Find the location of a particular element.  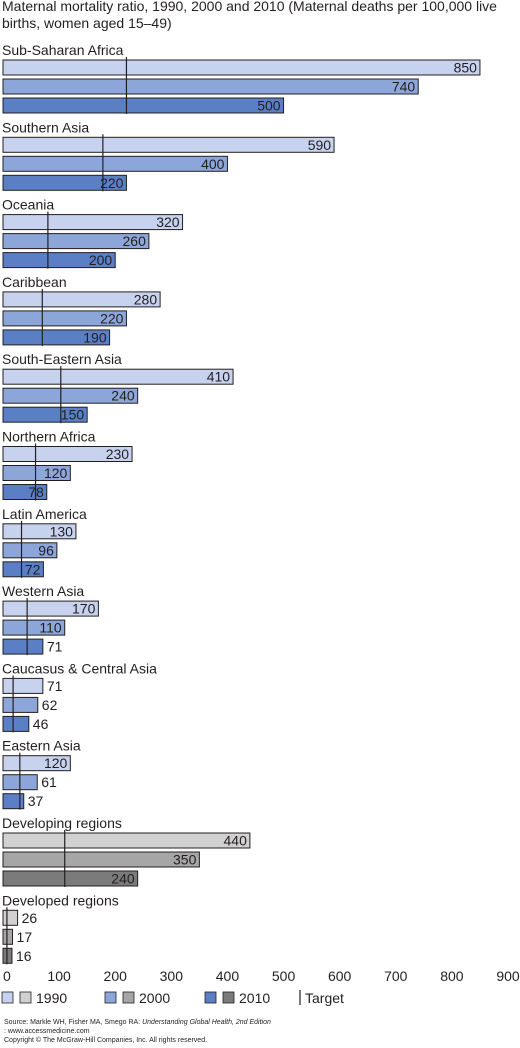

group-label-caribbean: Caribbean is located at coordinates (34, 282).